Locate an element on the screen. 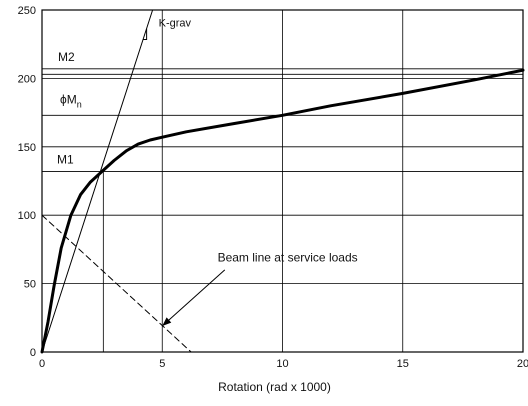 This screenshot has height=406, width=528. label-phi-mn-subscript: n is located at coordinates (79, 104).